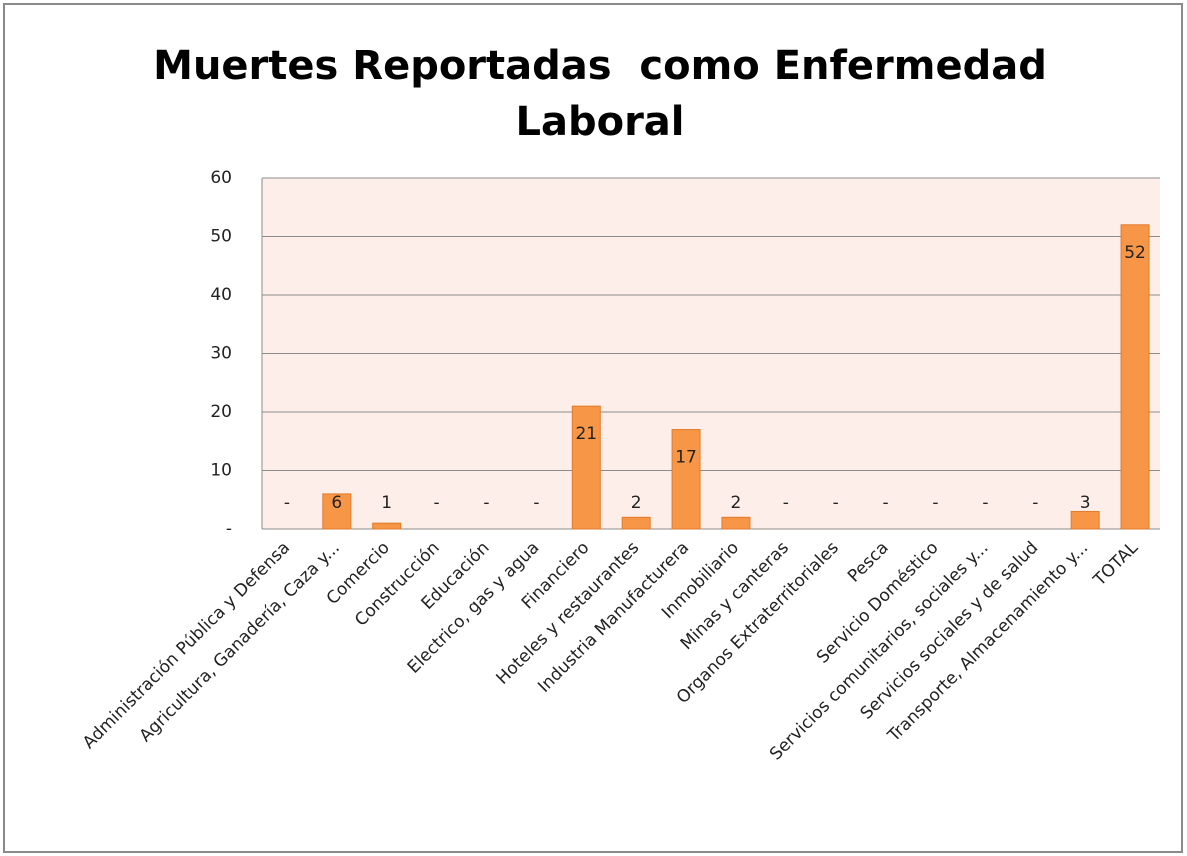 This screenshot has width=1187, height=856. I want to click on data-label: 3, so click(1085, 503).